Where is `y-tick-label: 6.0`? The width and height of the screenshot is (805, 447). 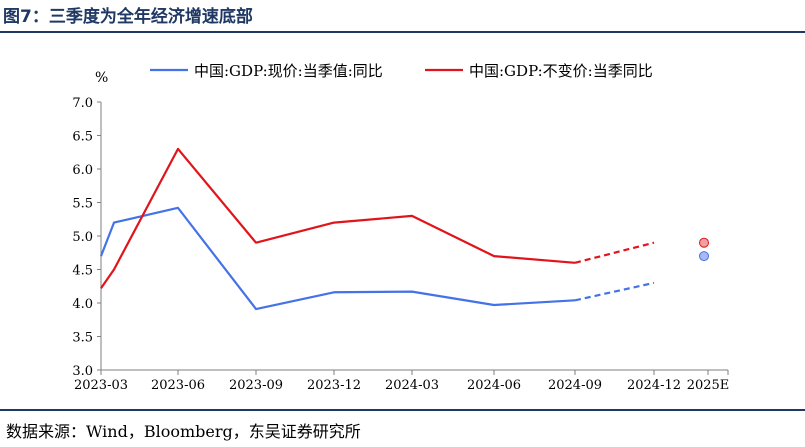
y-tick-label: 6.0 is located at coordinates (82, 170).